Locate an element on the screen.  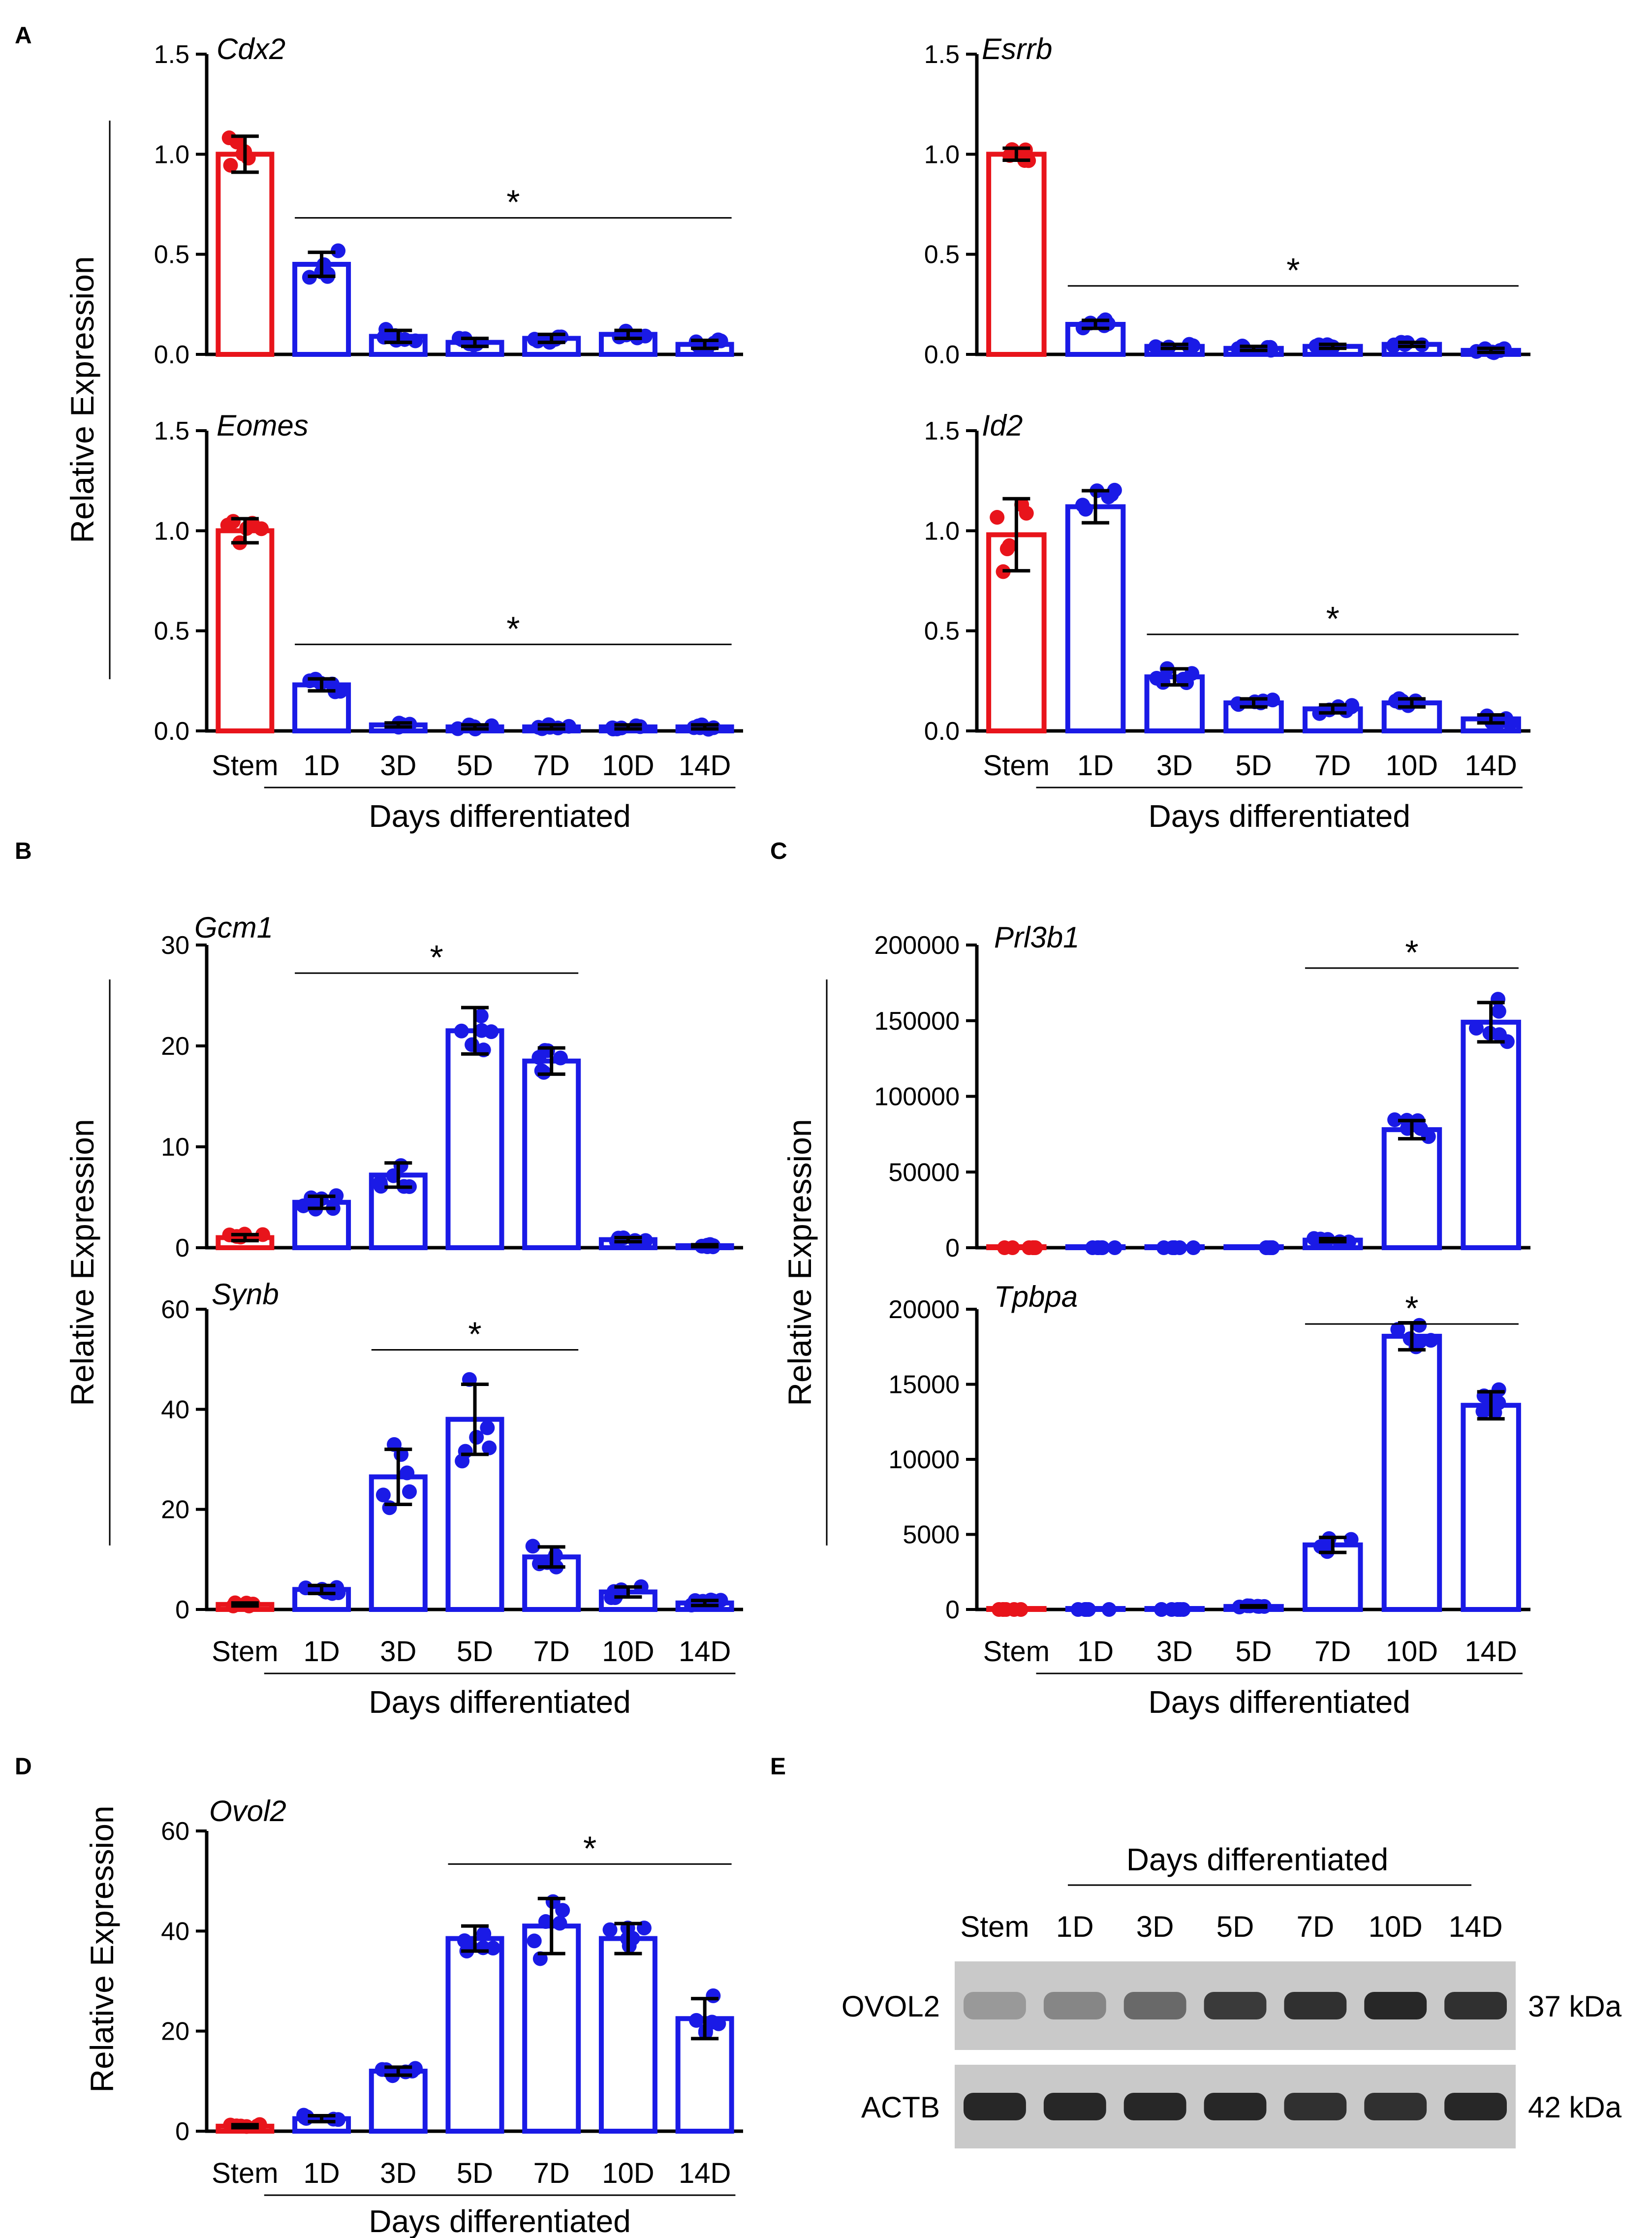
esrrb-ytick-label: 1.5 is located at coordinates (942, 54).